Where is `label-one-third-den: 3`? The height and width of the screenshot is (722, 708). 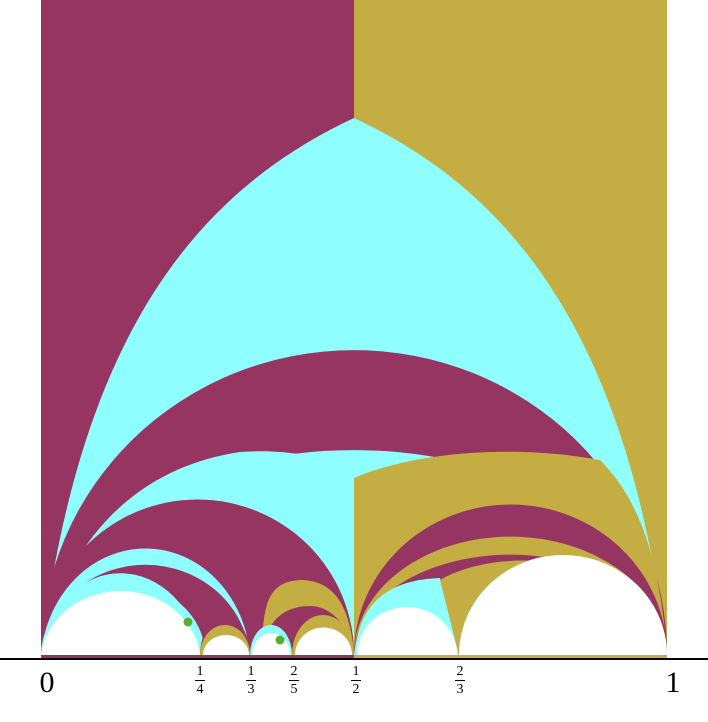
label-one-third-den: 3 is located at coordinates (251, 689).